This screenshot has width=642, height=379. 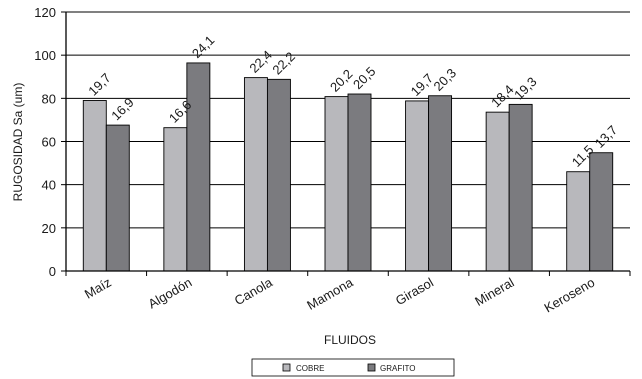 I want to click on legend: COBRE GRAFITO, so click(x=353, y=367).